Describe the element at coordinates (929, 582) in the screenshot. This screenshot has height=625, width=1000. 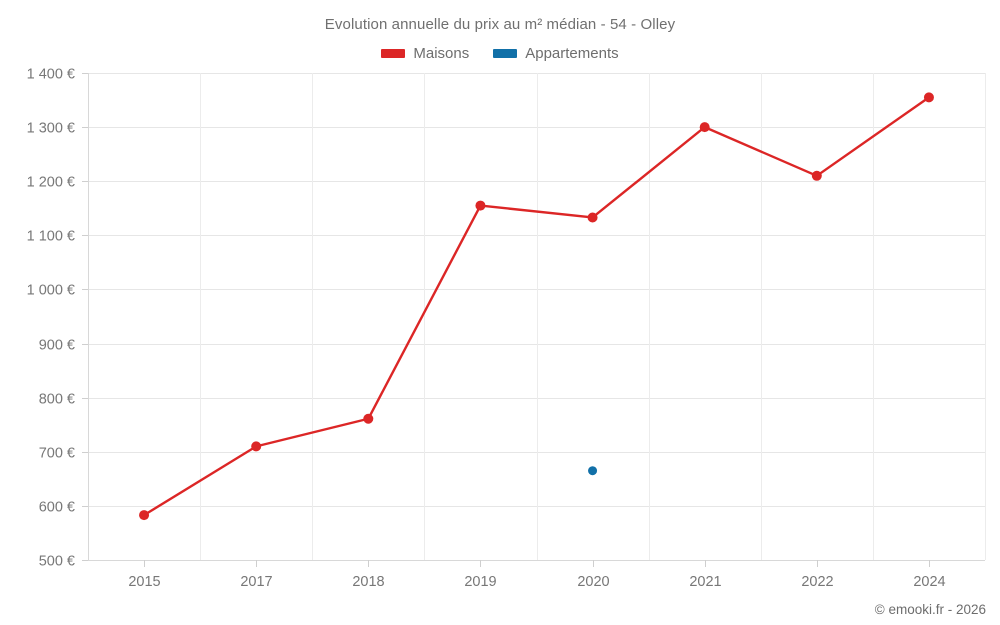
I see `x-axis-tick-label: 2024` at that location.